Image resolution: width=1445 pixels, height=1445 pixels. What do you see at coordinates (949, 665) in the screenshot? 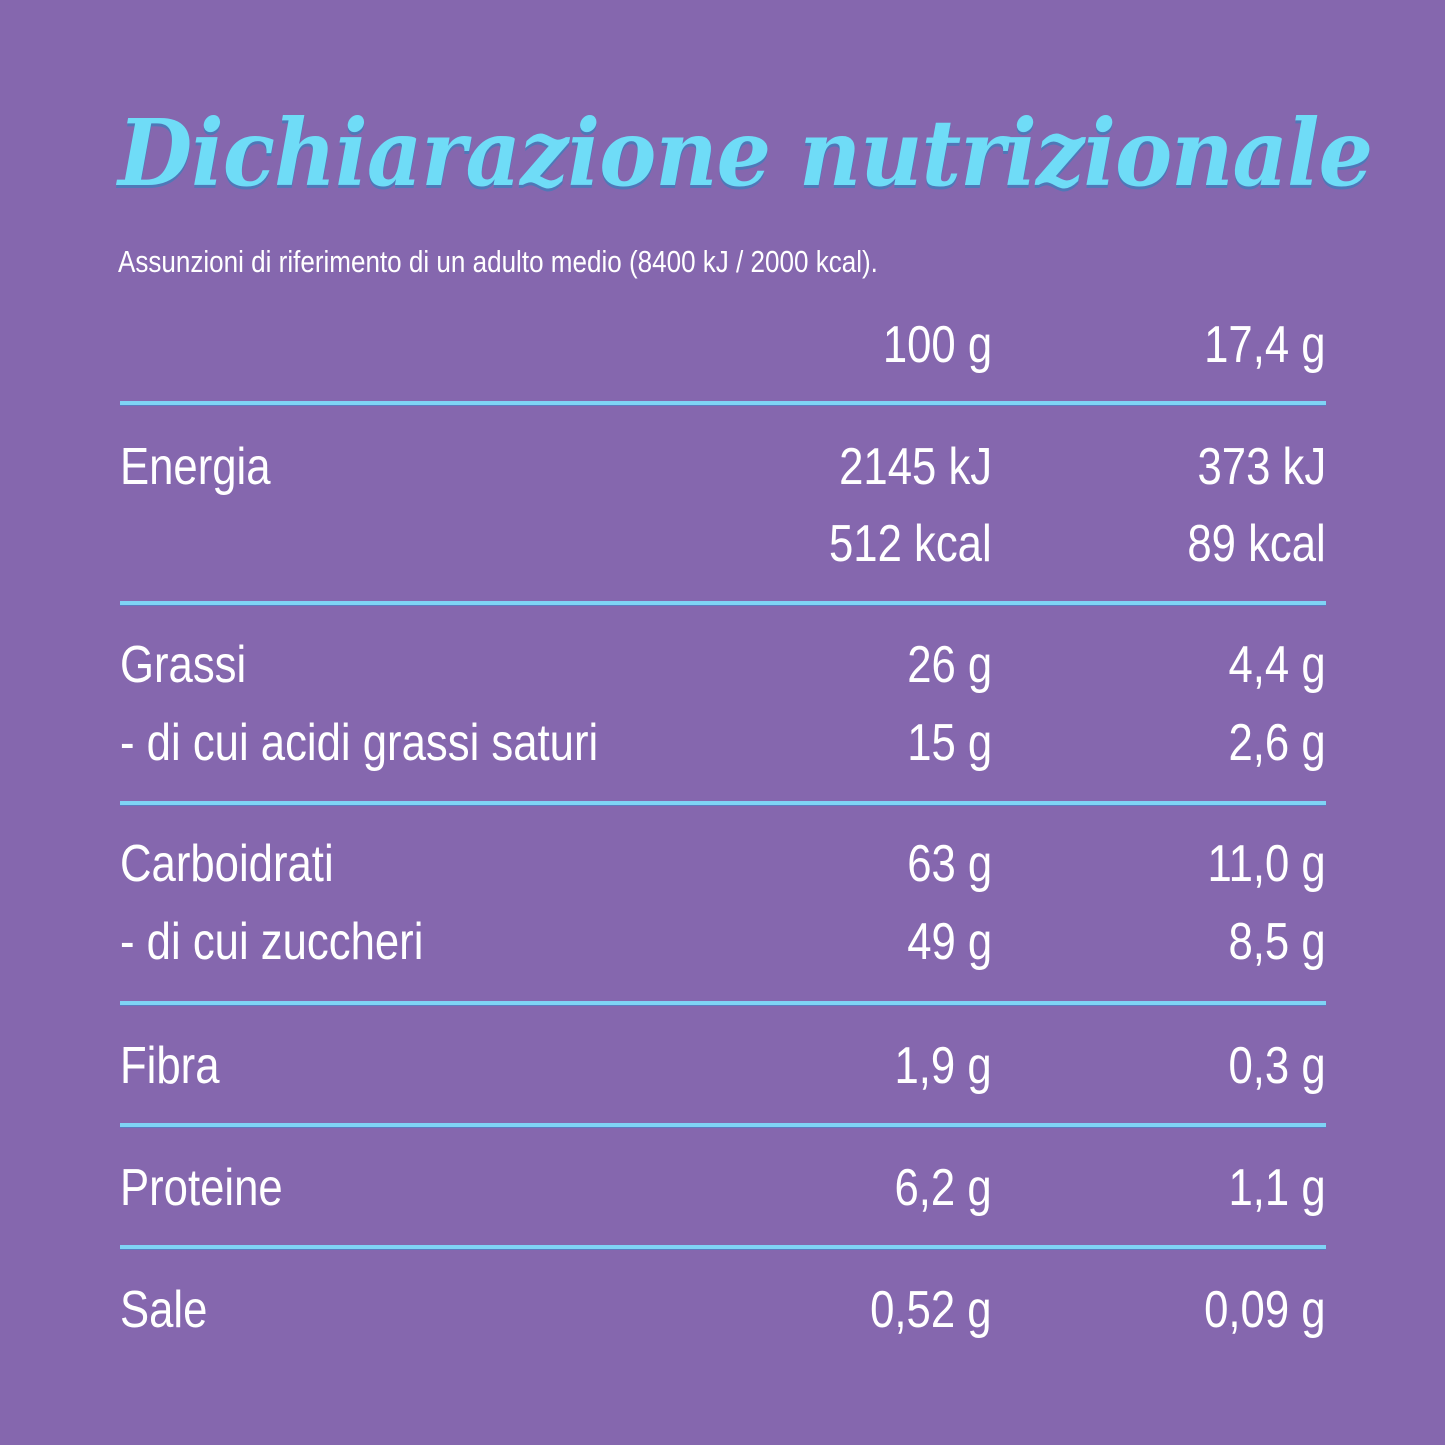
I see `fat-per-100g: 26 g` at bounding box center [949, 665].